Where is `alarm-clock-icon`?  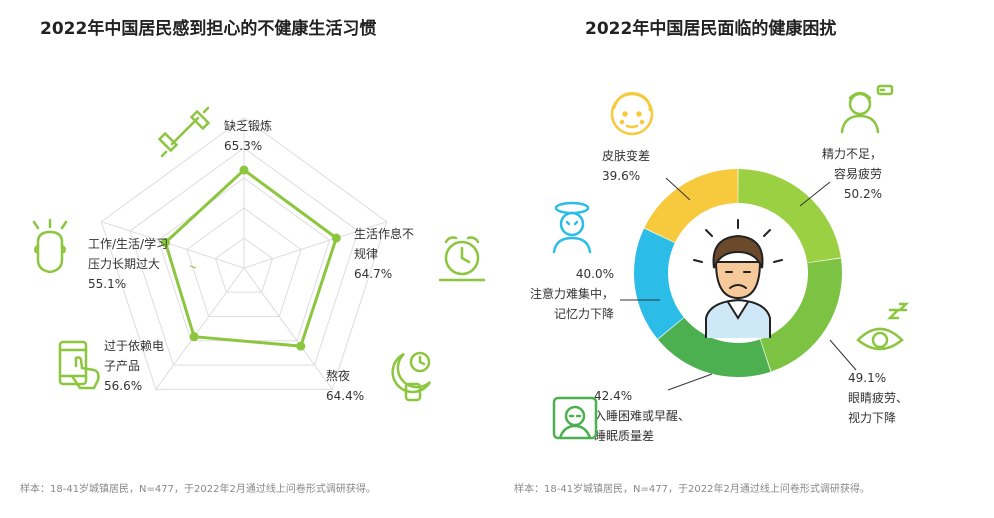
alarm-clock-icon is located at coordinates (462, 256).